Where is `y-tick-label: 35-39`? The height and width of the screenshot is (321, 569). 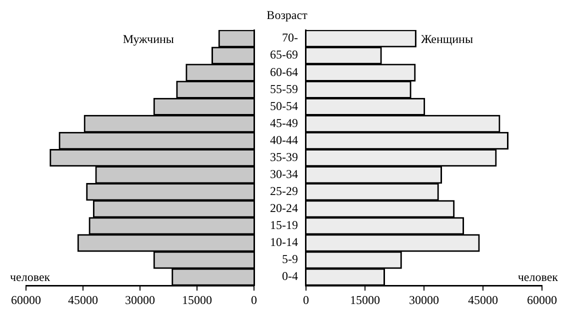 y-tick-label: 35-39 is located at coordinates (284, 157).